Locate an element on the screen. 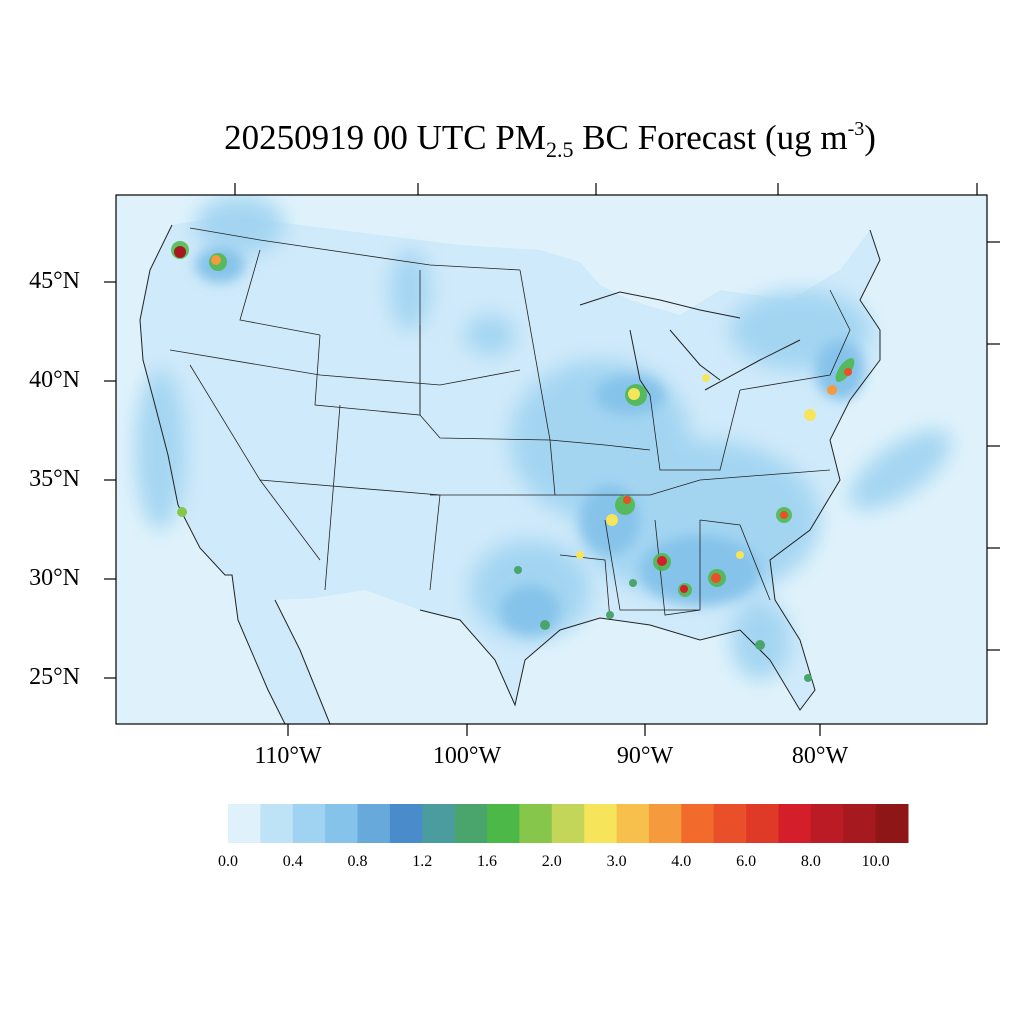  hotspot-miami is located at coordinates (808, 678).